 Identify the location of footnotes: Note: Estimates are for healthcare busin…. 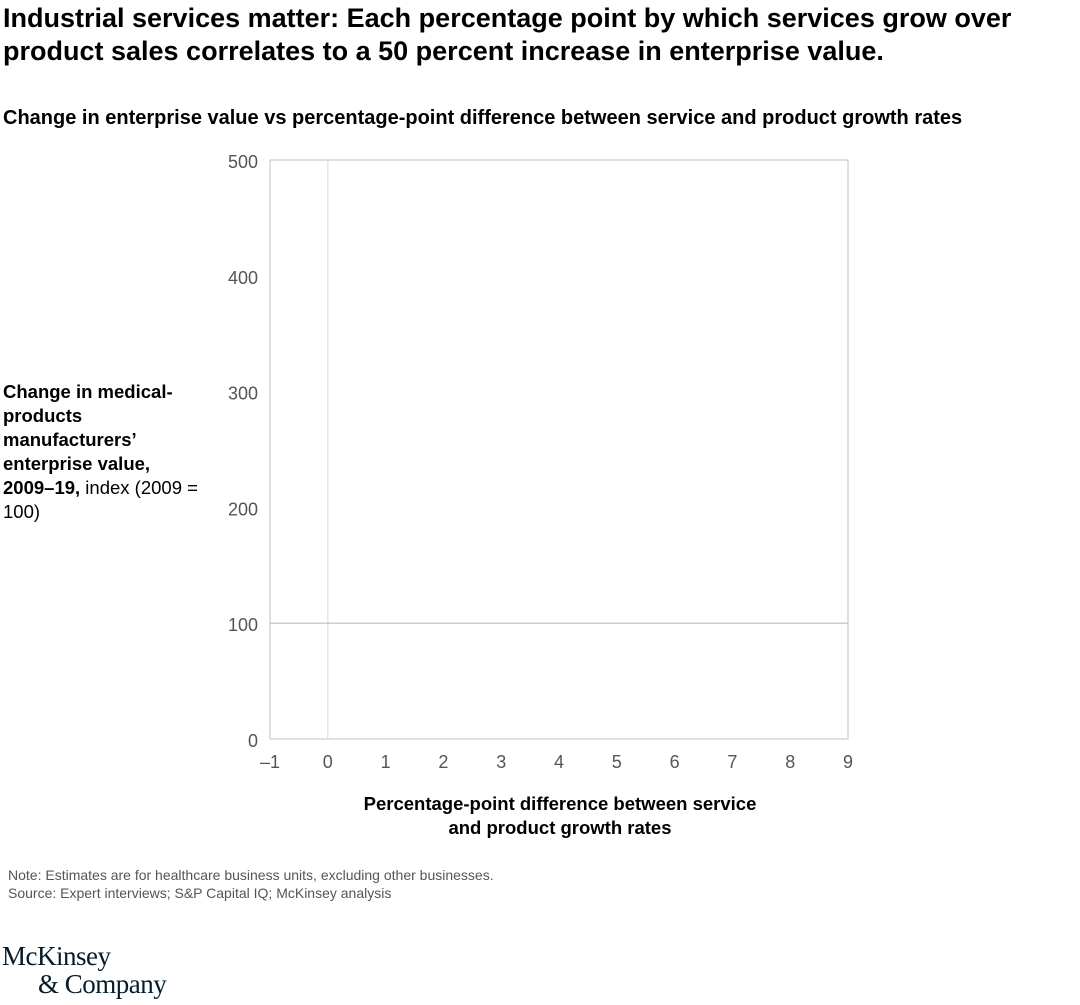
(251, 884).